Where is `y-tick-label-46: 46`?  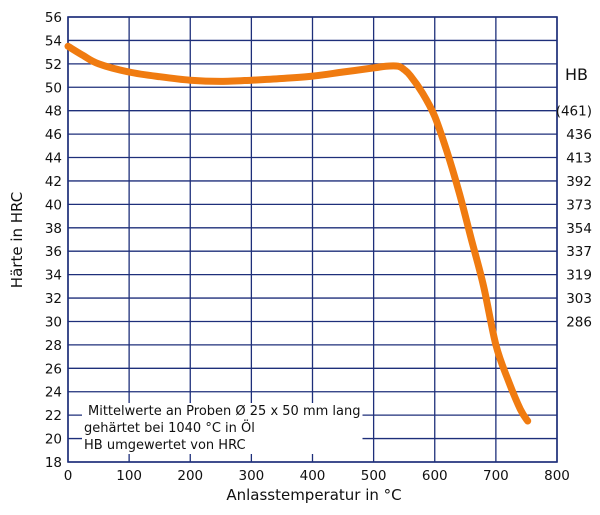
y-tick-label-46: 46 is located at coordinates (53, 135).